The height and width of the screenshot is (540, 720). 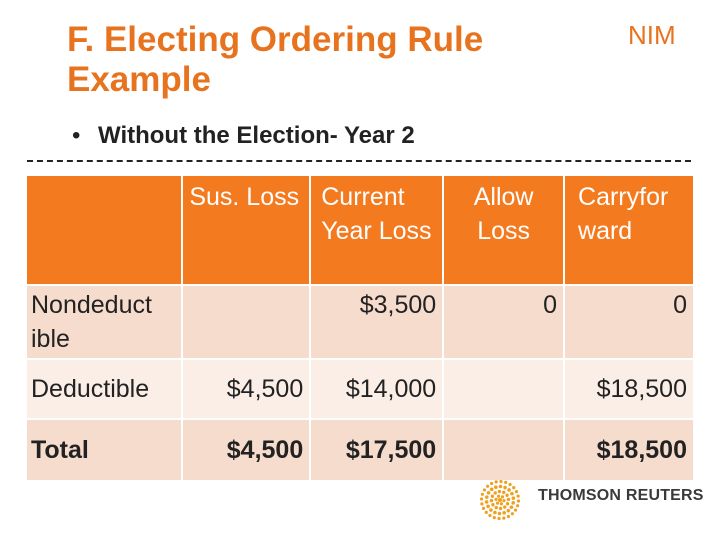 I want to click on cell-allow-loss: 0, so click(x=504, y=322).